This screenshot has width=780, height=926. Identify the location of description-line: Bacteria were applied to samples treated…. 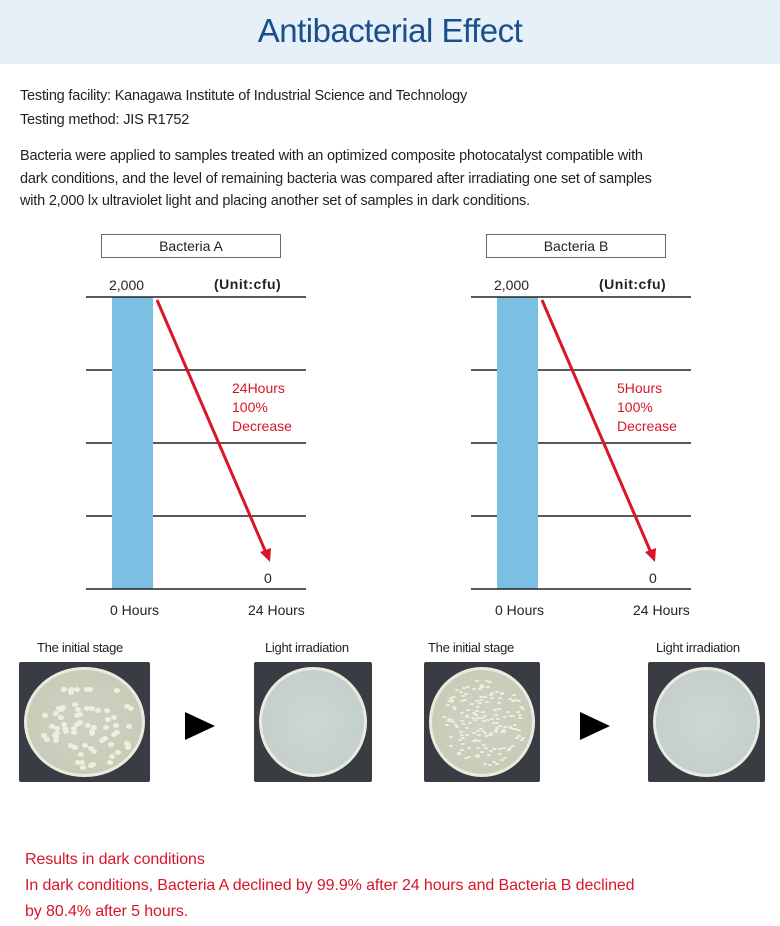
(331, 156).